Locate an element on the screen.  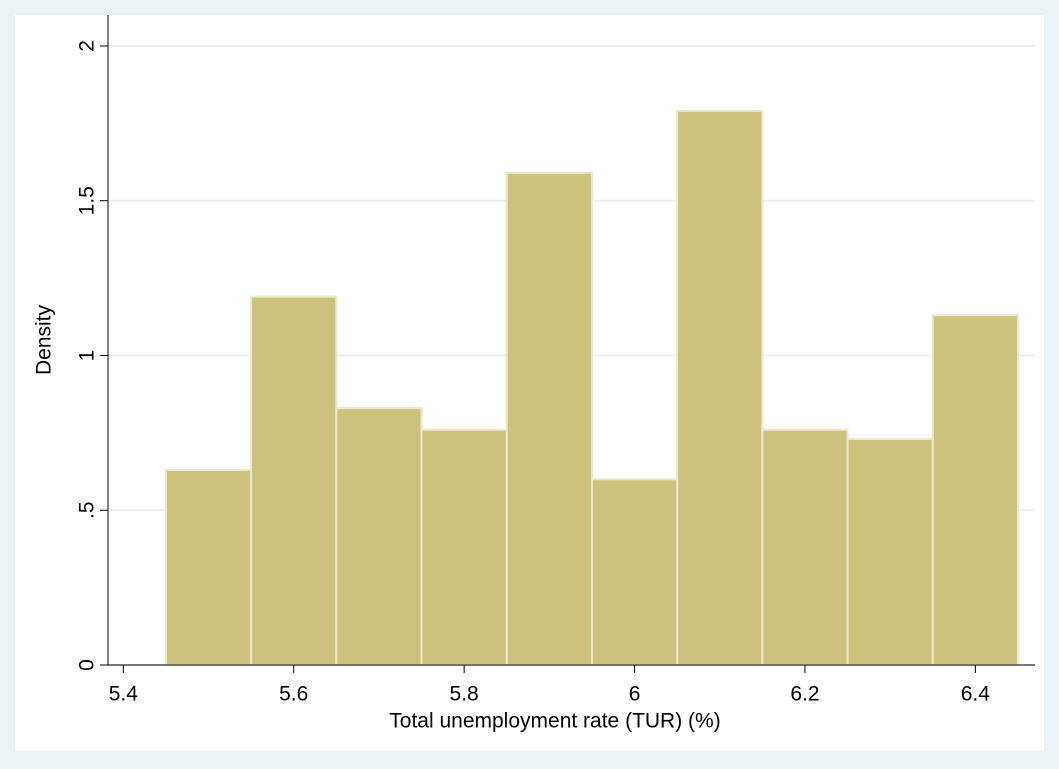
x-tick-label: 6 is located at coordinates (635, 694).